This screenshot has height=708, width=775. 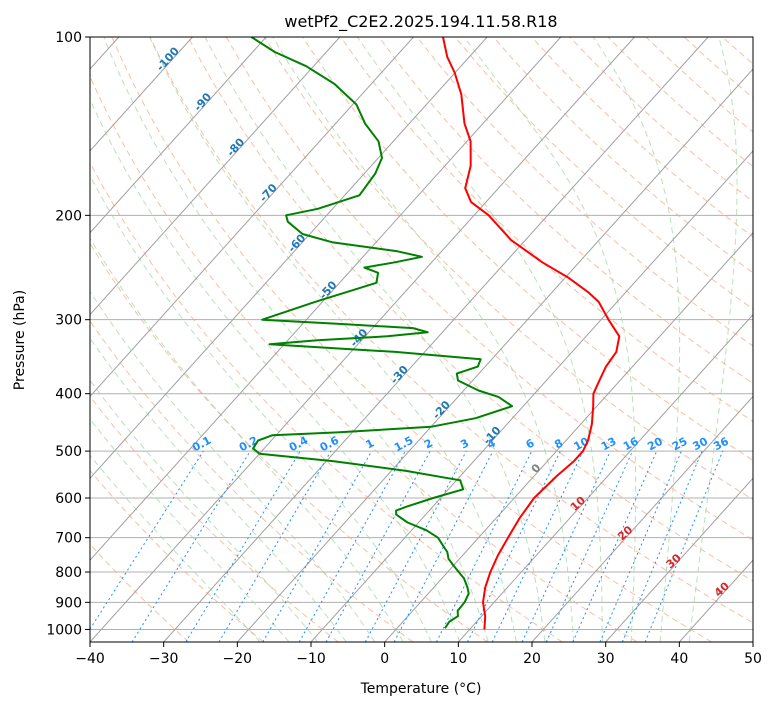 I want to click on mixing-ratio-label: 13, so click(x=609, y=444).